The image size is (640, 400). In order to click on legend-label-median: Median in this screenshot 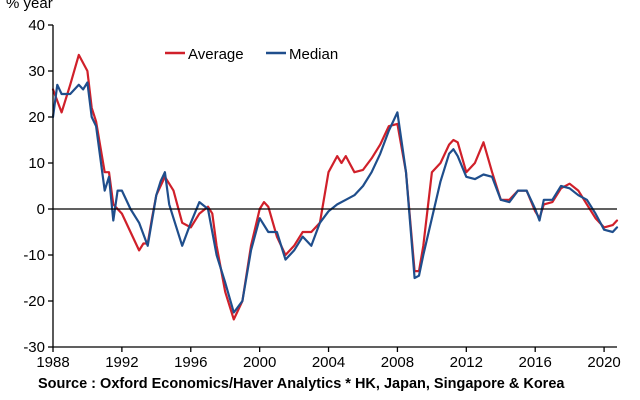, I will do `click(313, 54)`.